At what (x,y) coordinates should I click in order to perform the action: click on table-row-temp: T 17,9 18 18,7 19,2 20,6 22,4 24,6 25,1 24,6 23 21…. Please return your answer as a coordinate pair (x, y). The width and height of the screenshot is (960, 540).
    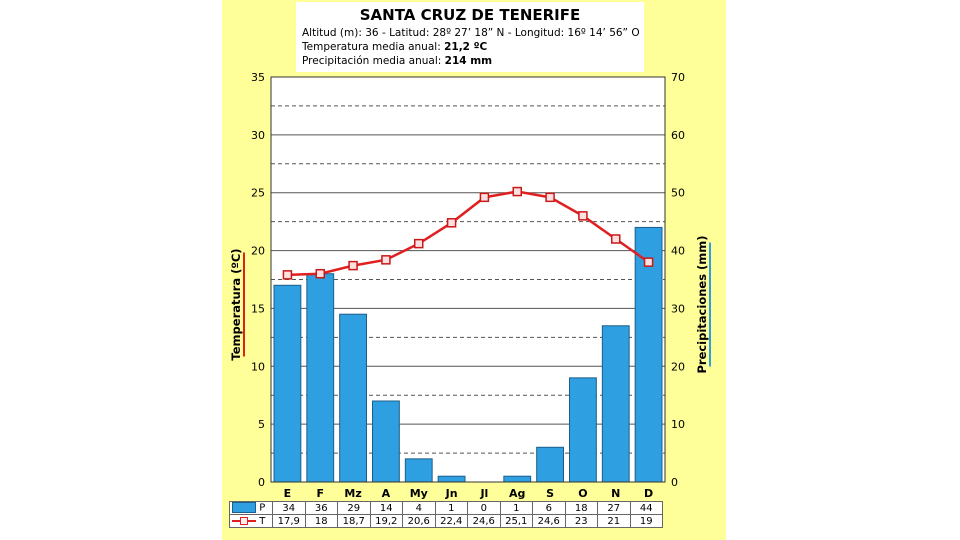
    Looking at the image, I should click on (446, 521).